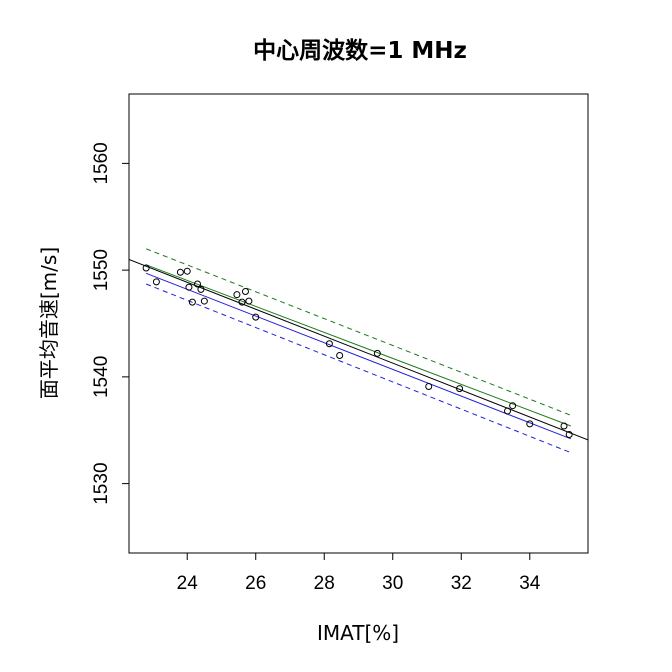  What do you see at coordinates (101, 483) in the screenshot?
I see `y-tick-label: 1530` at bounding box center [101, 483].